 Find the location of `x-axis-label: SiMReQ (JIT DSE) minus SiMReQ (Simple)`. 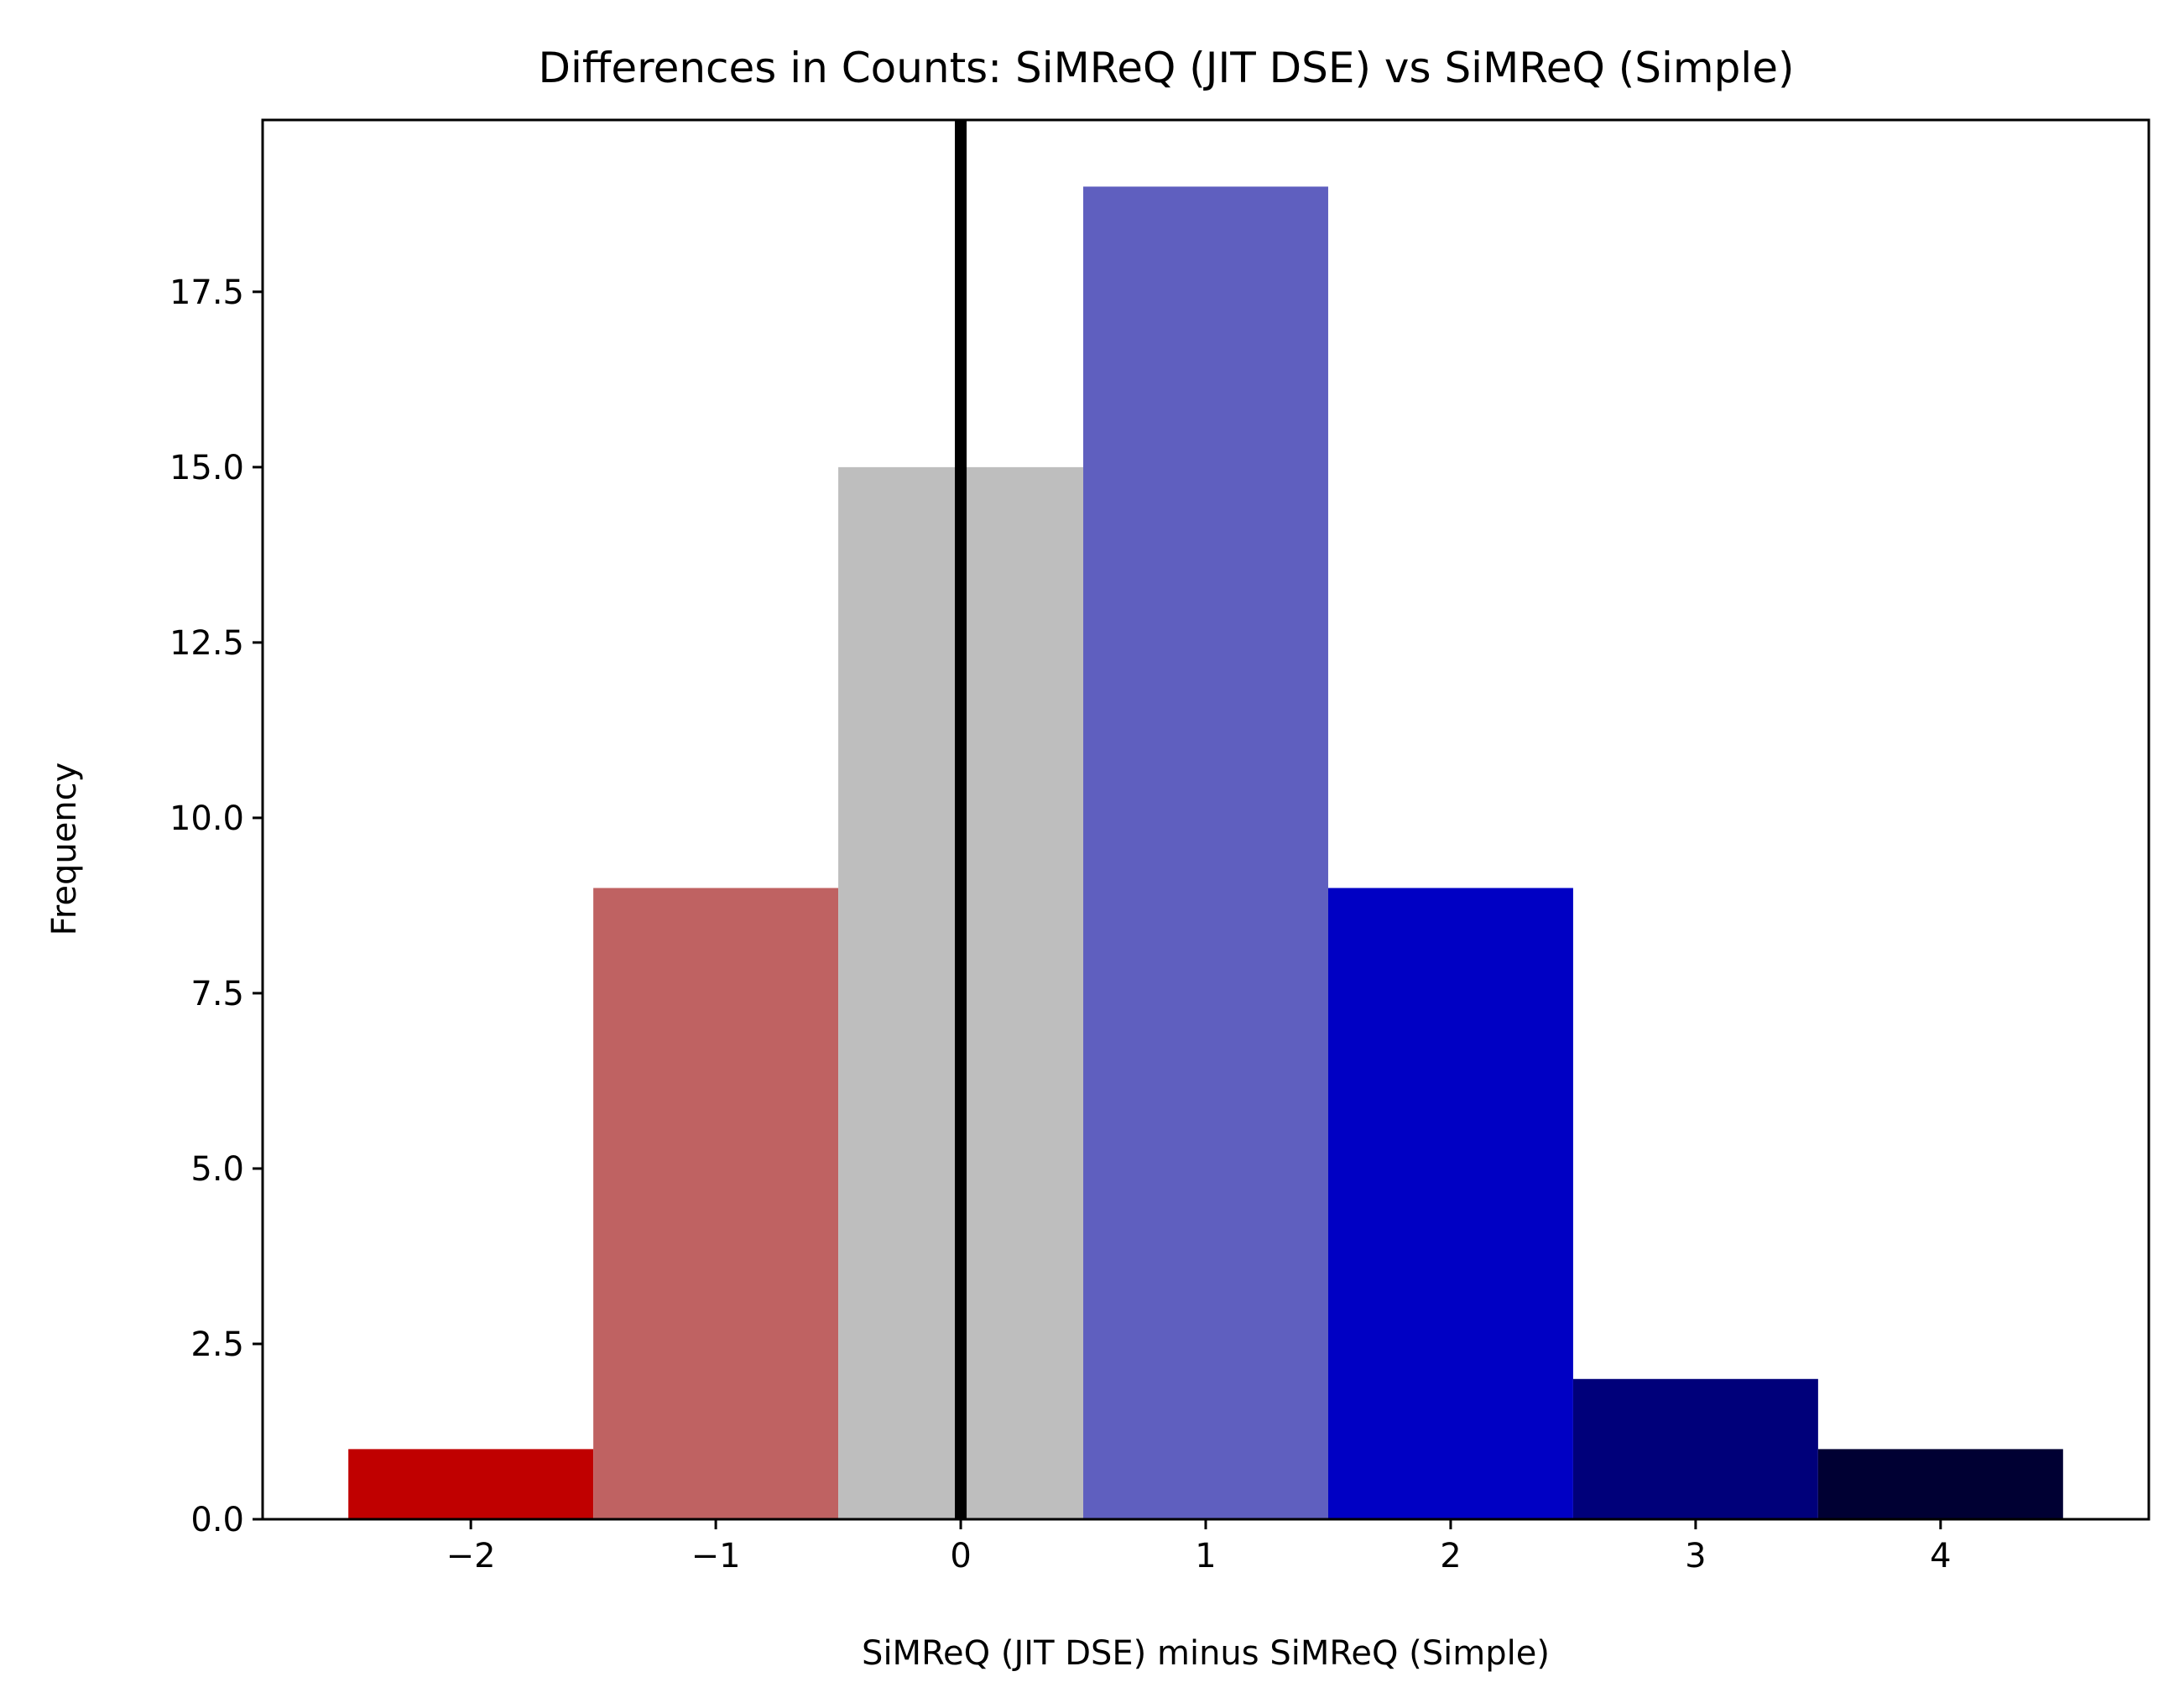

x-axis-label: SiMReQ (JIT DSE) minus SiMReQ (Simple) is located at coordinates (1206, 1653).